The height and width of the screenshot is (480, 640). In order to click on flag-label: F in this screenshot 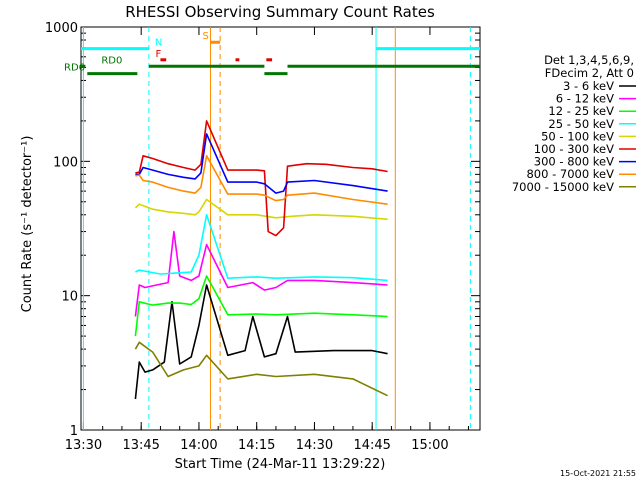, I will do `click(158, 54)`.